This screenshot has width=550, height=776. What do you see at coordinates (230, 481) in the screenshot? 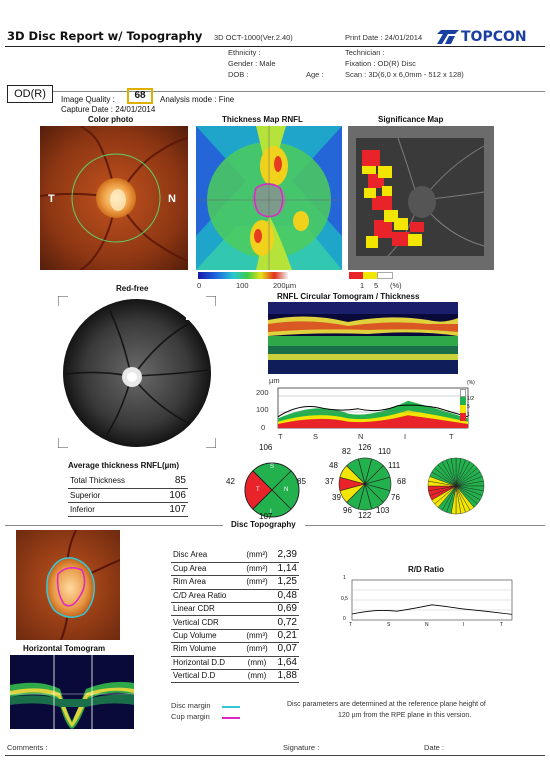
I see `quadrant-left-value: 42` at bounding box center [230, 481].